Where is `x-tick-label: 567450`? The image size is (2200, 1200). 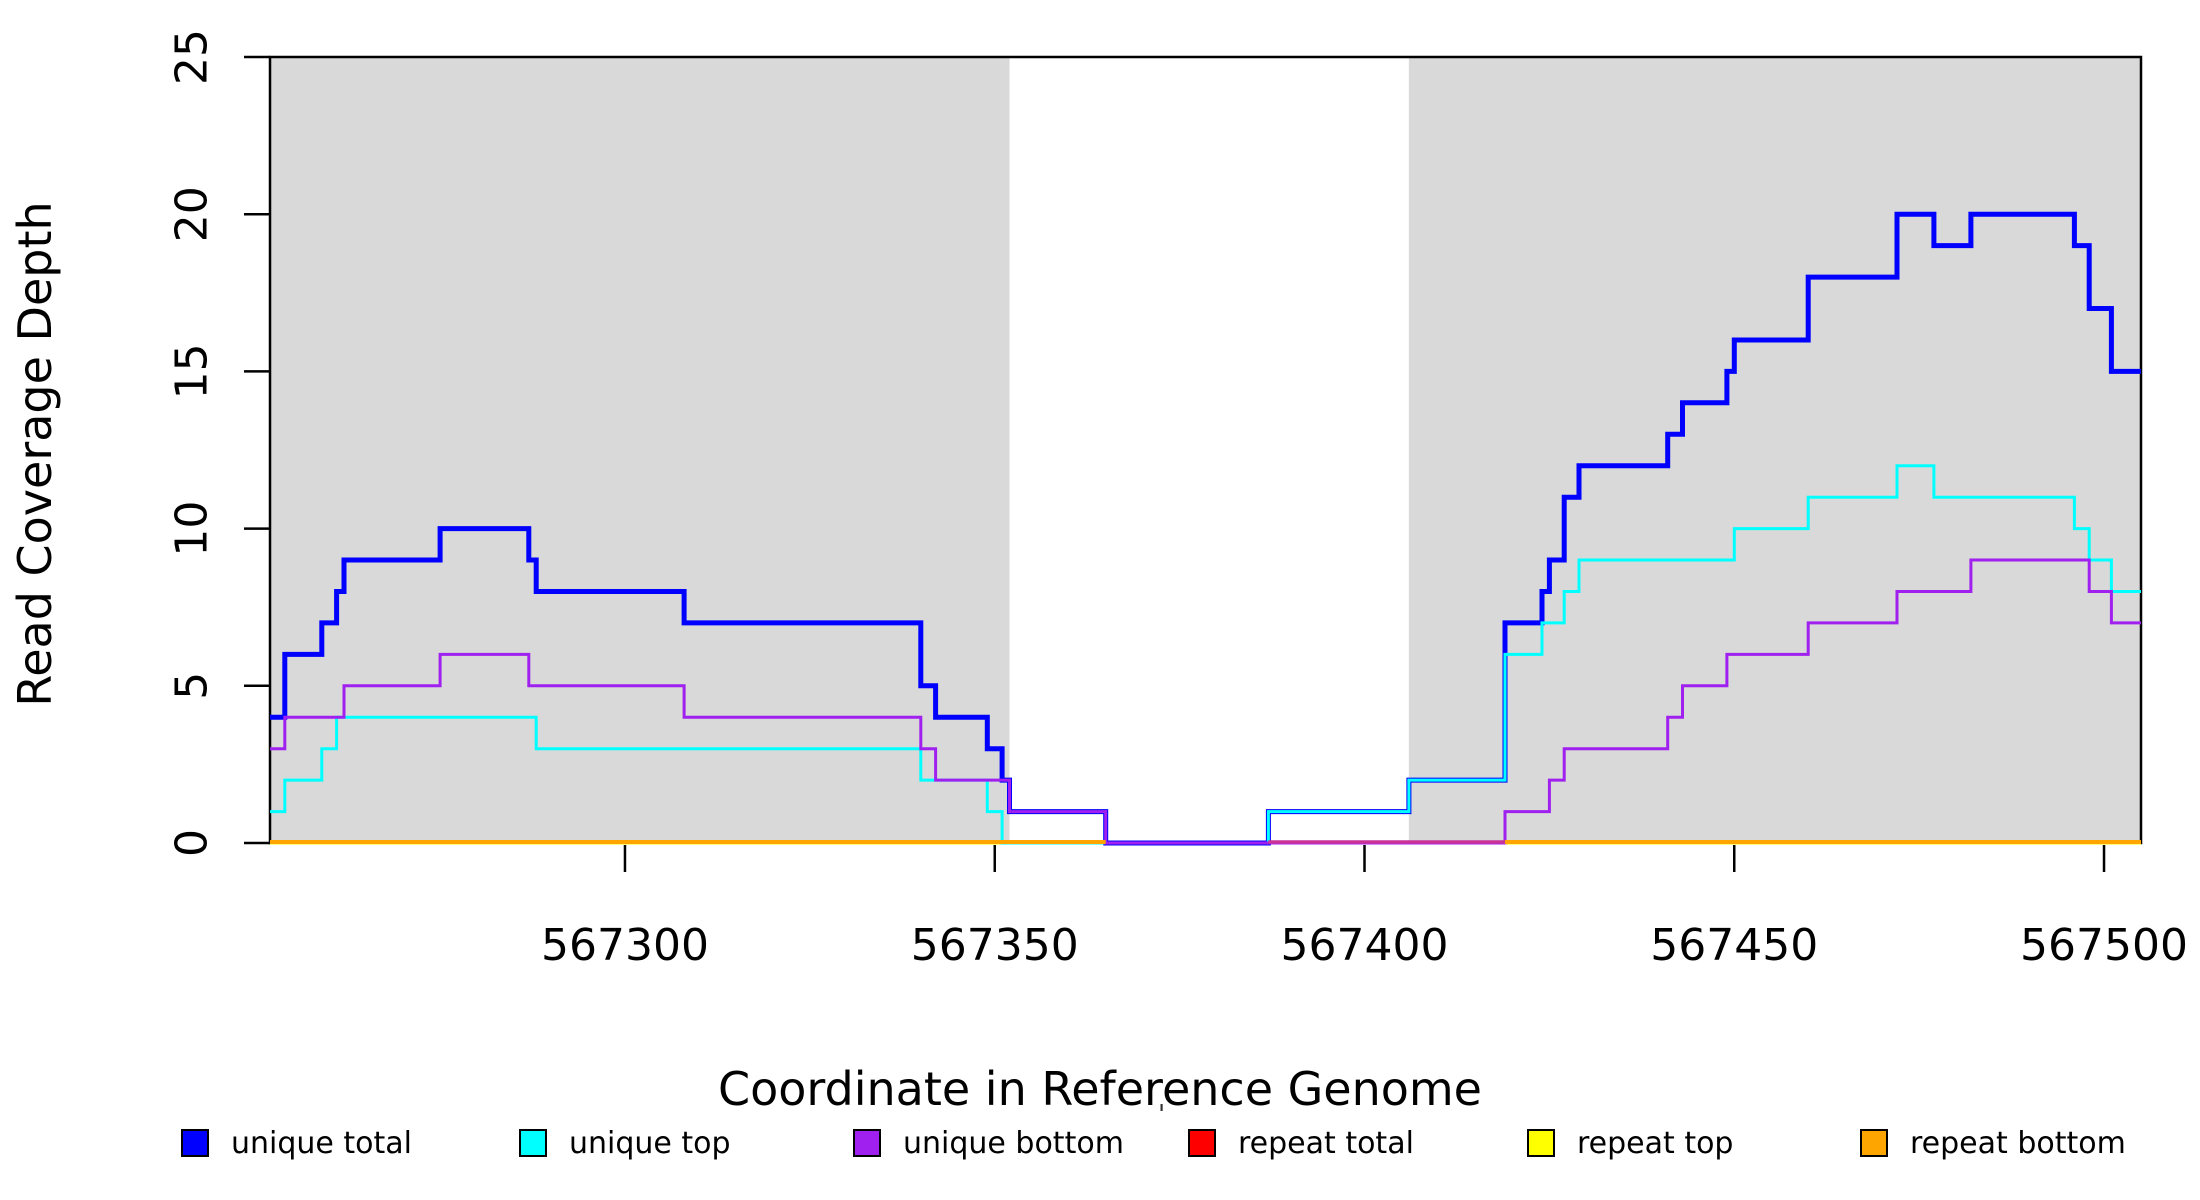
x-tick-label: 567450 is located at coordinates (1734, 945).